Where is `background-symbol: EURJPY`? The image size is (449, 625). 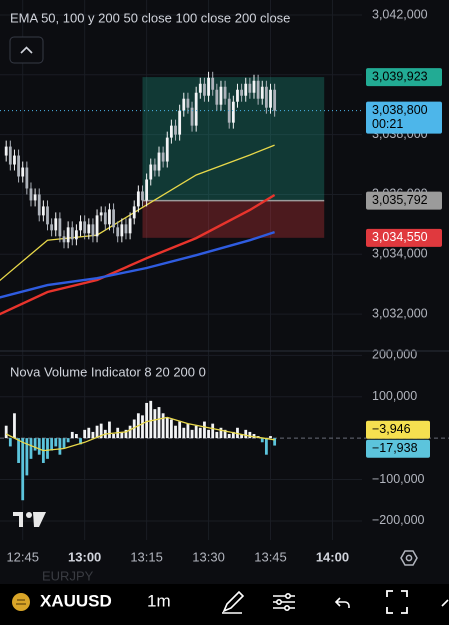 background-symbol: EURJPY is located at coordinates (68, 575).